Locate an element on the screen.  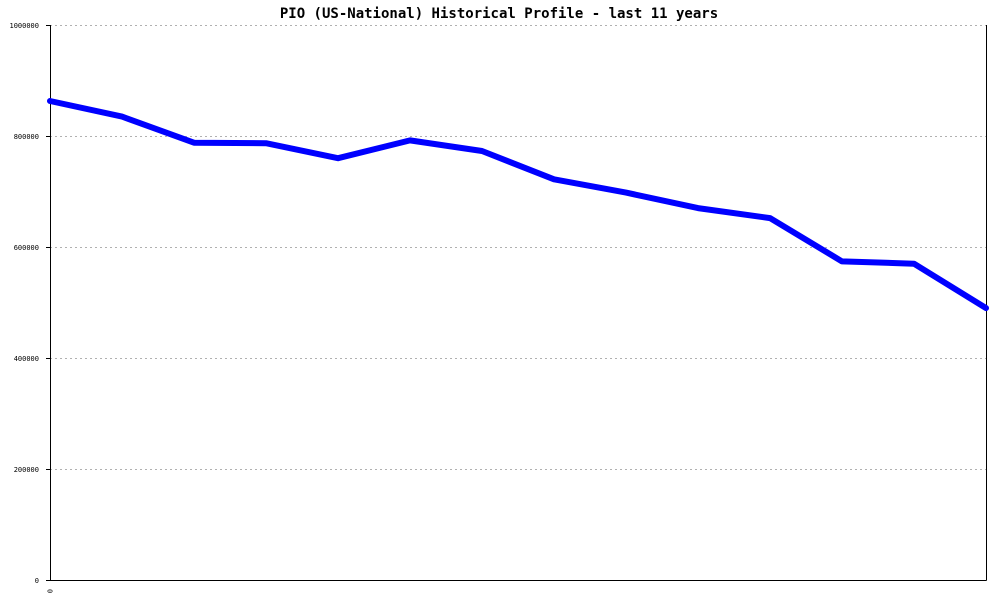
tick-labels: 0 200000 400000 600000 800000 1000000 0 is located at coordinates (31, 307).